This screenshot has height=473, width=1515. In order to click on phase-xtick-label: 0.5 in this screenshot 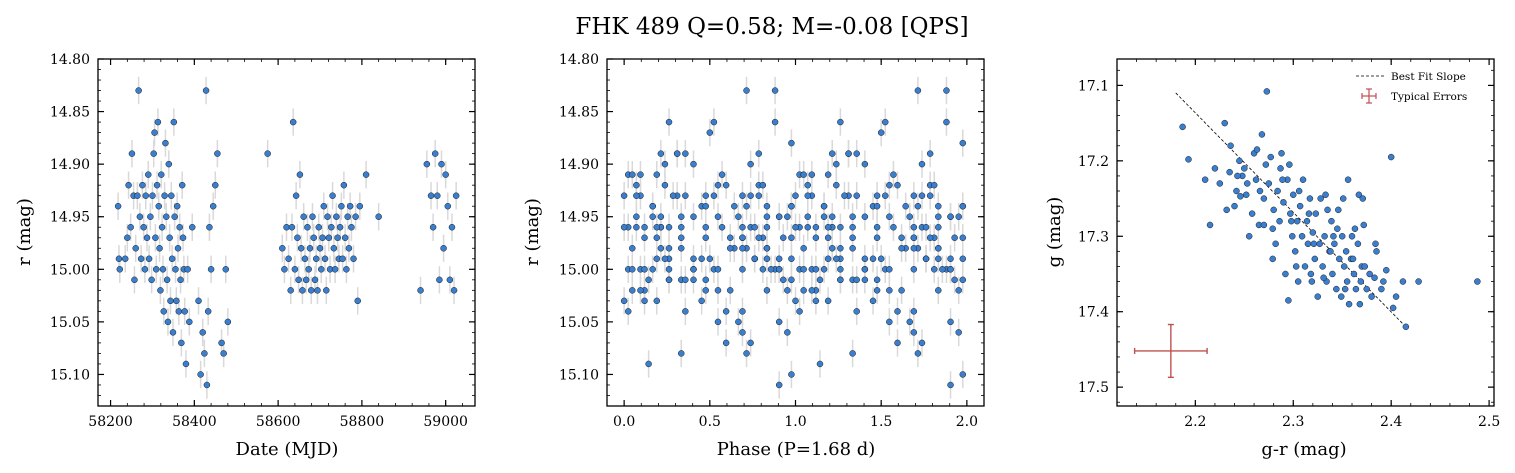, I will do `click(710, 422)`.